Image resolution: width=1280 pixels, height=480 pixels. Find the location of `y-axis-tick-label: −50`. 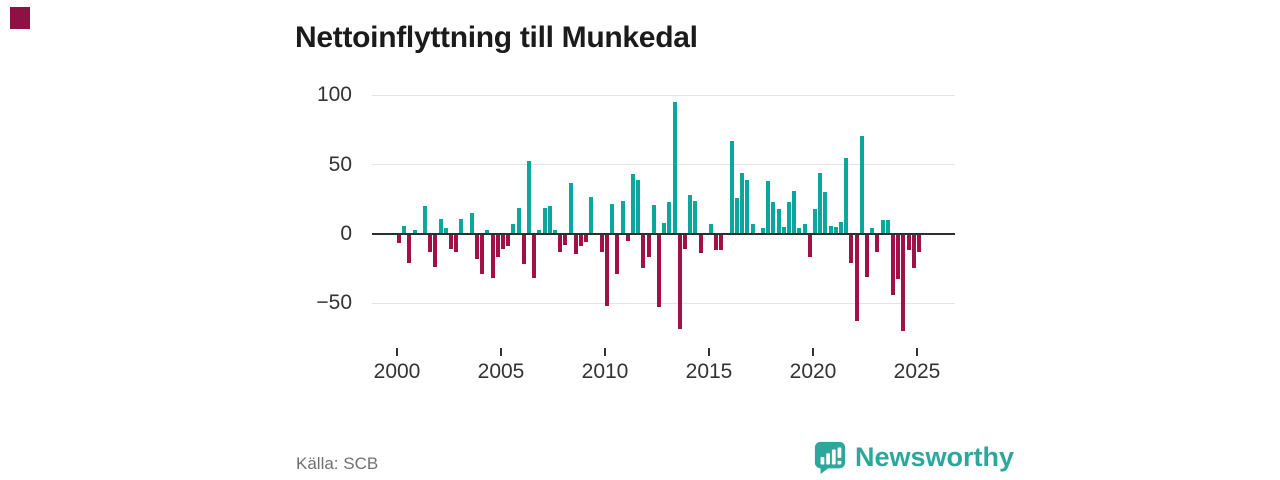

y-axis-tick-label: −50 is located at coordinates (334, 303).